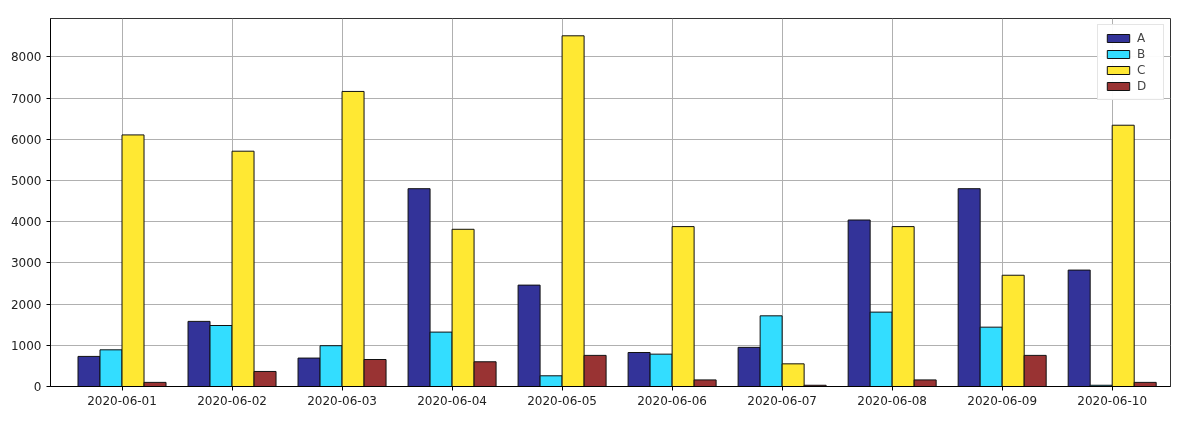 The image size is (1200, 421). What do you see at coordinates (122, 400) in the screenshot?
I see `x-tick-label: 2020-06-01` at bounding box center [122, 400].